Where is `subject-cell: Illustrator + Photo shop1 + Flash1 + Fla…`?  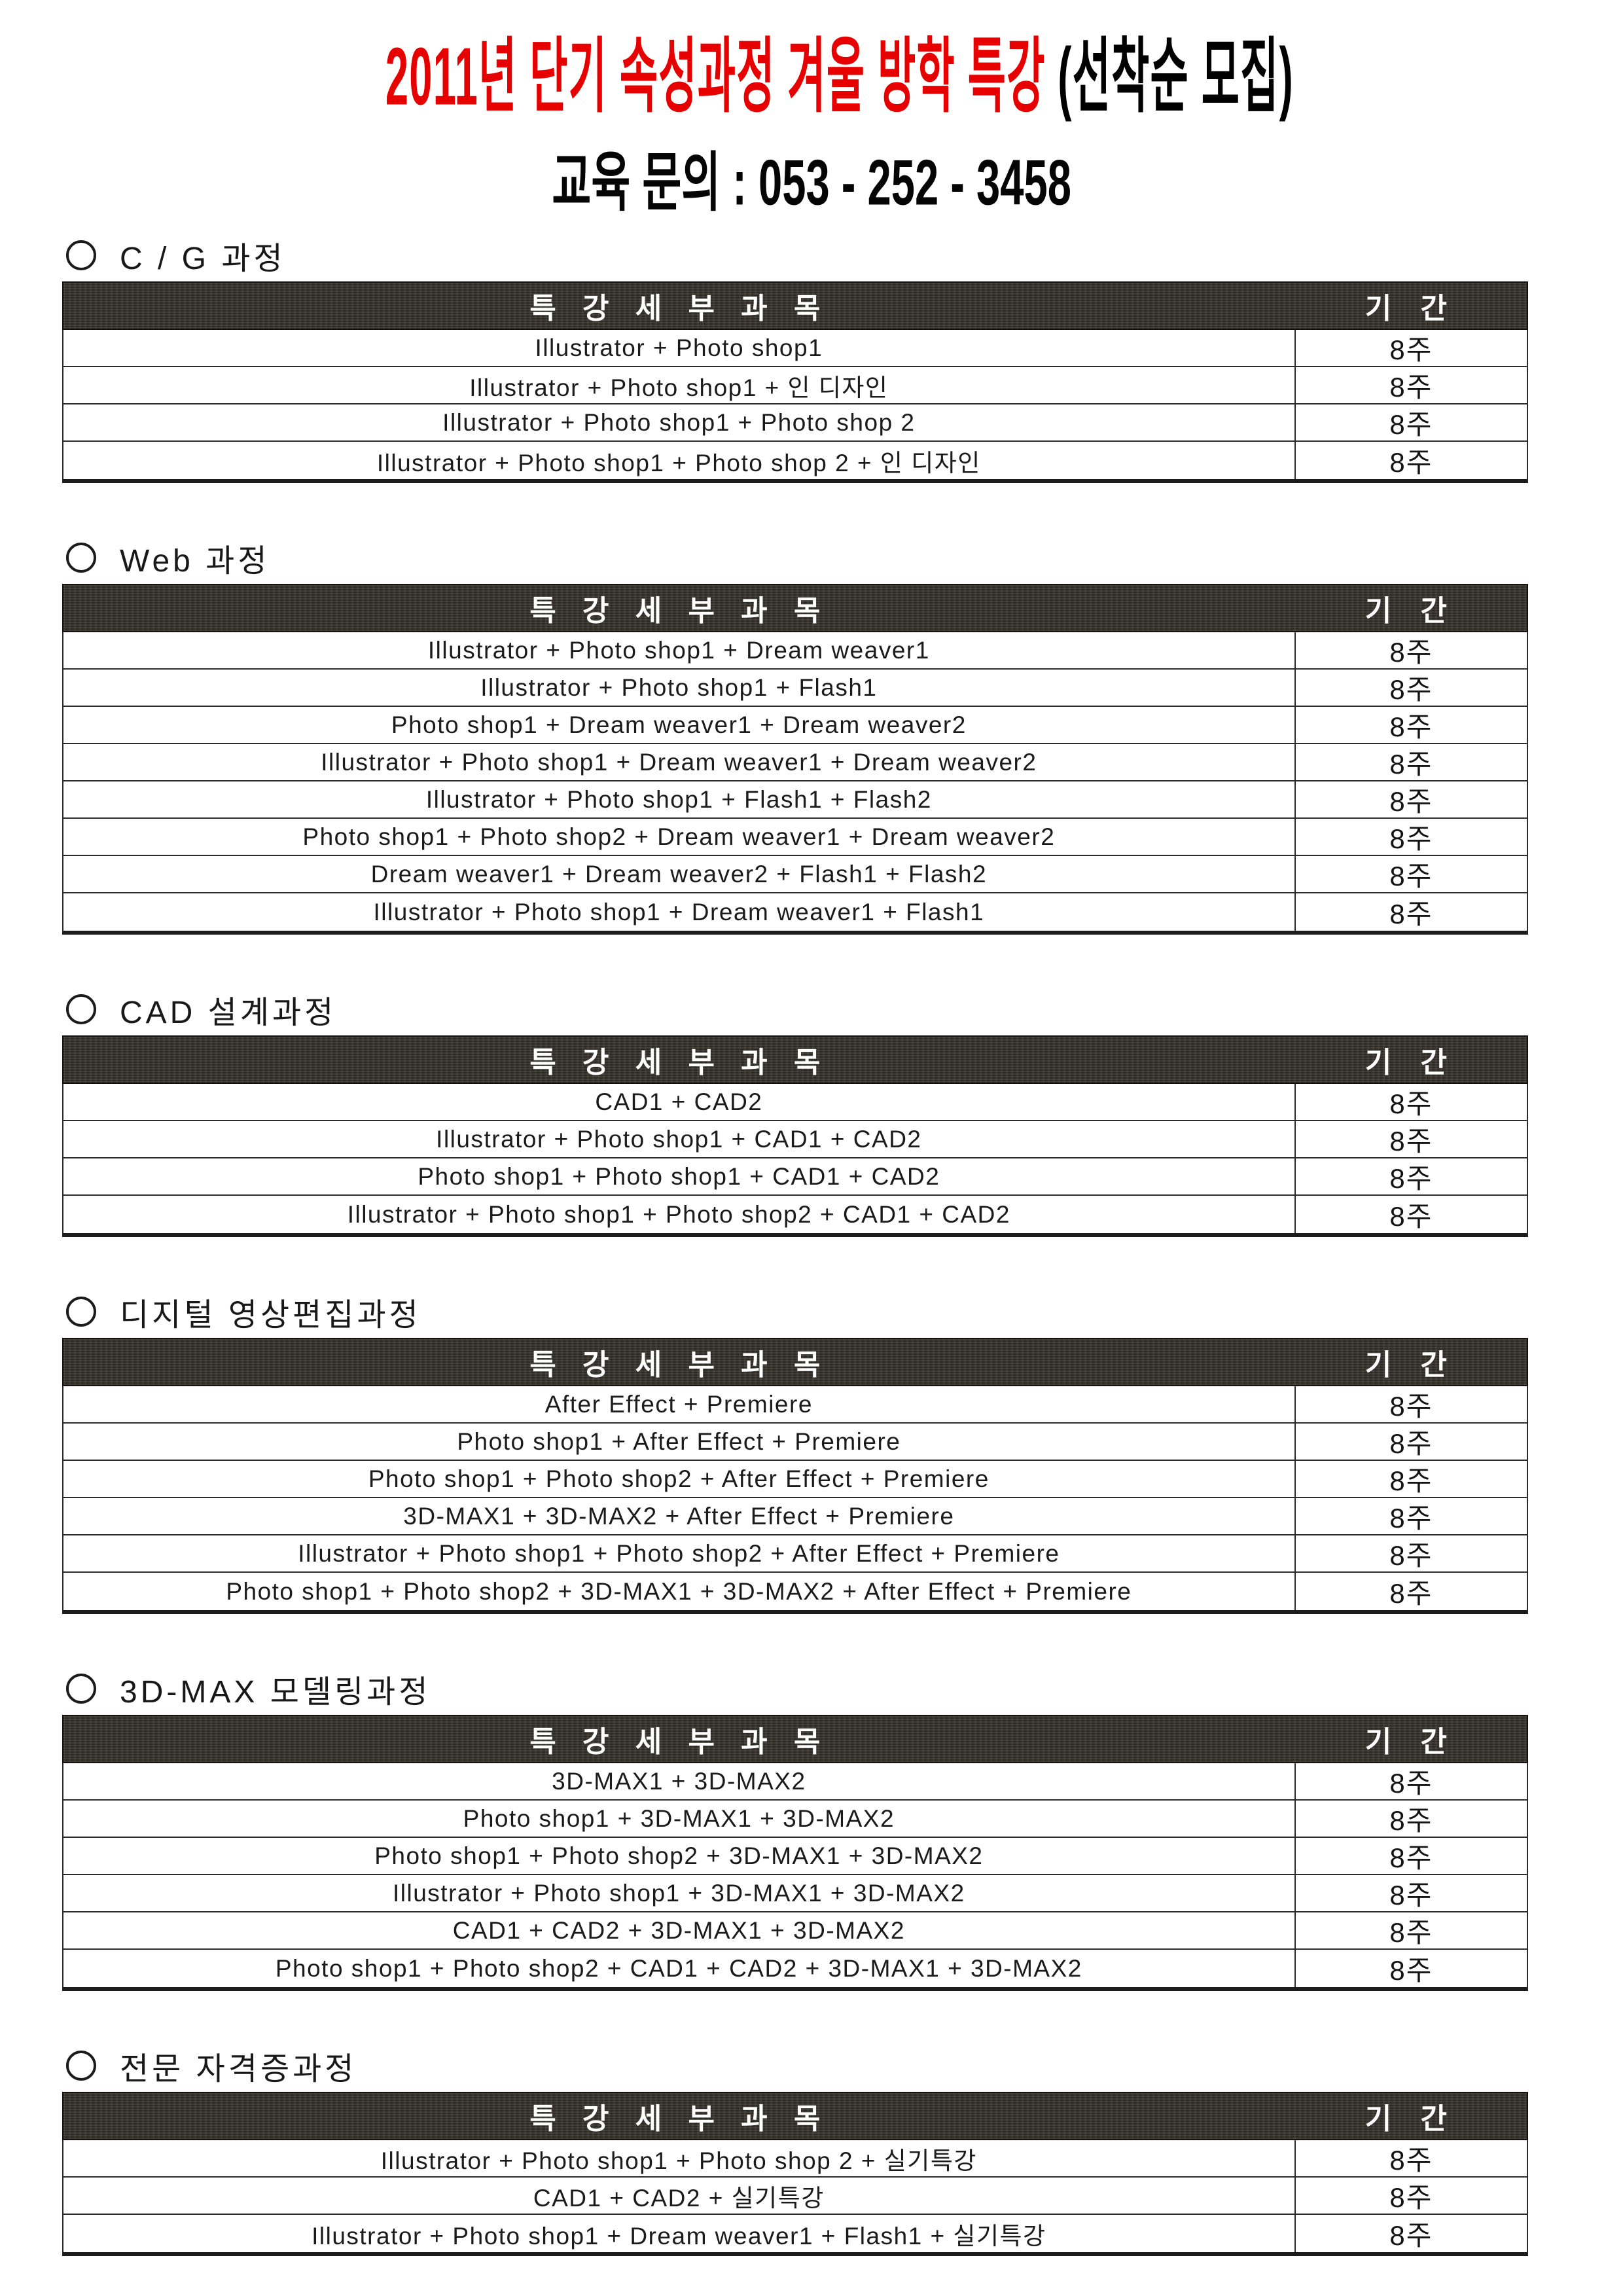 subject-cell: Illustrator + Photo shop1 + Flash1 + Fla… is located at coordinates (679, 799).